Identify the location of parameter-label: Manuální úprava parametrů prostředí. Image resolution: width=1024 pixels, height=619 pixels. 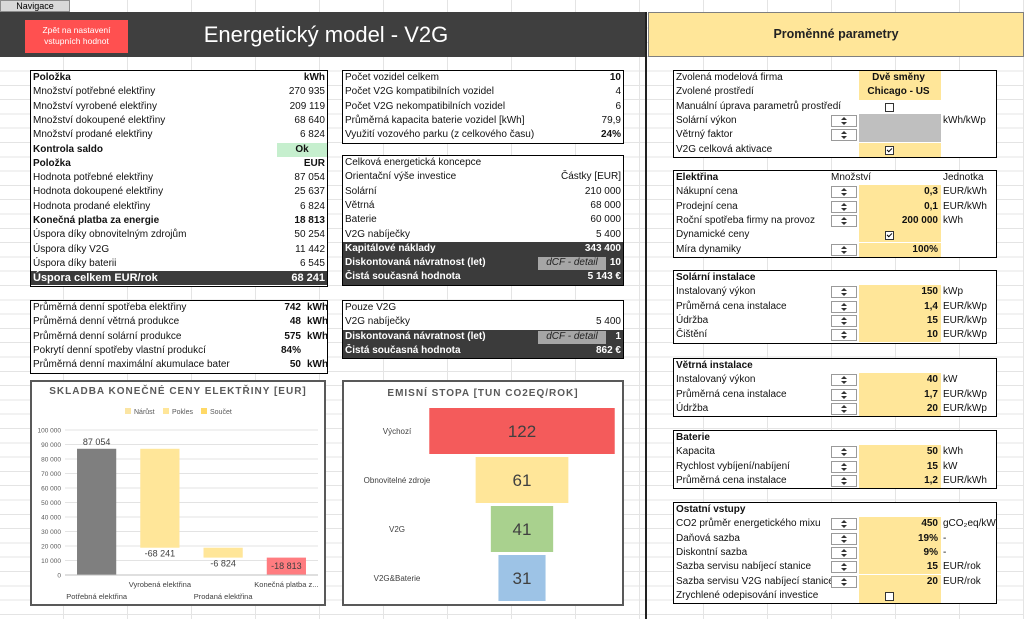
(759, 106).